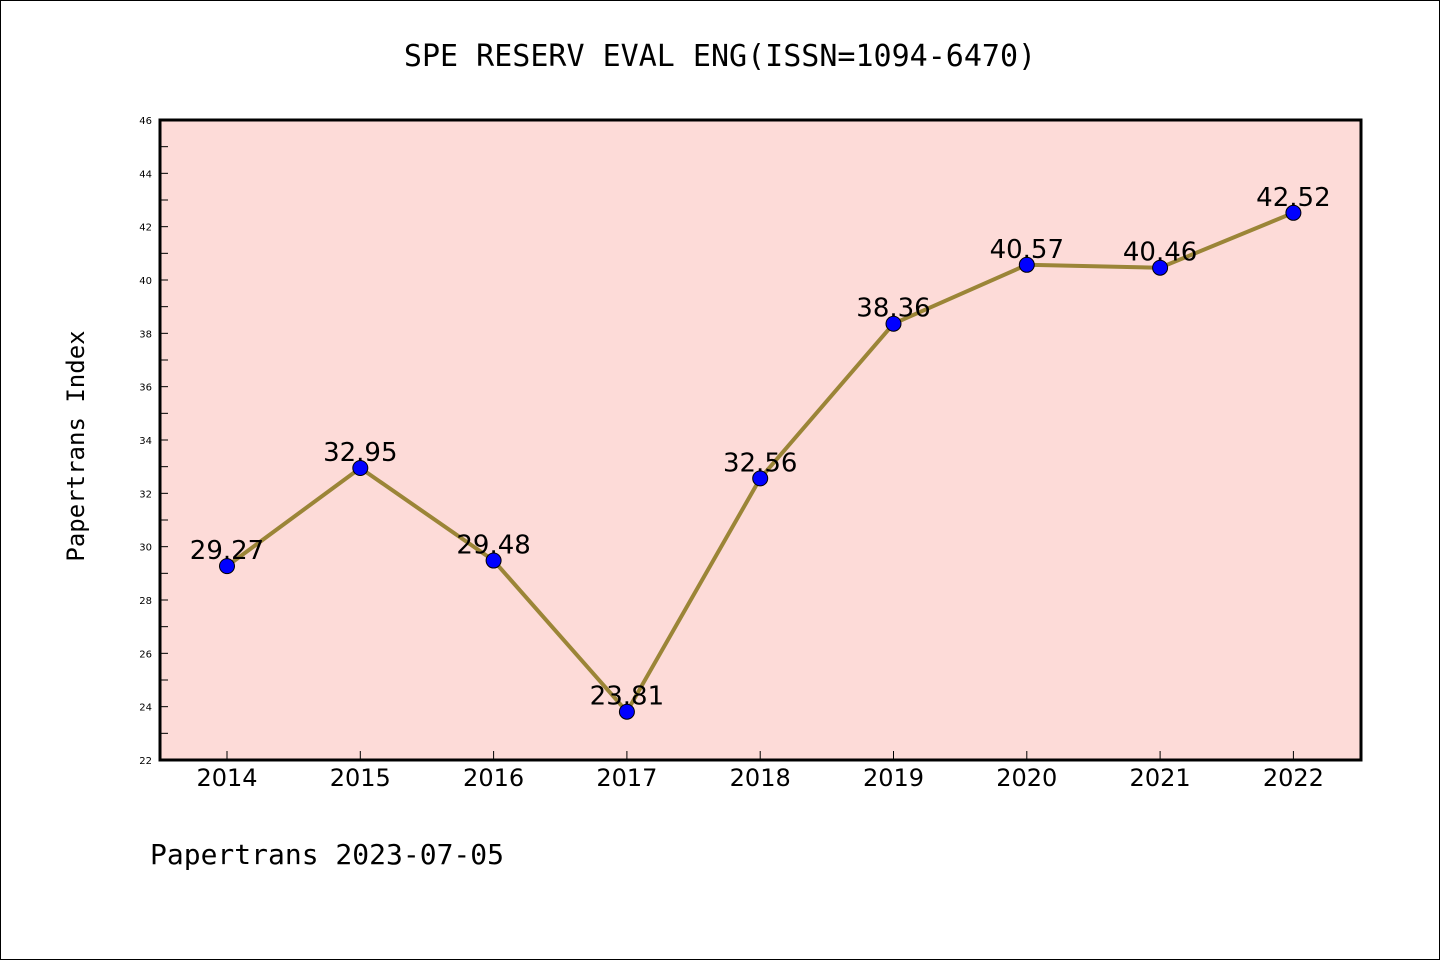 The height and width of the screenshot is (960, 1440). What do you see at coordinates (145, 548) in the screenshot?
I see `y-tick-label: 30` at bounding box center [145, 548].